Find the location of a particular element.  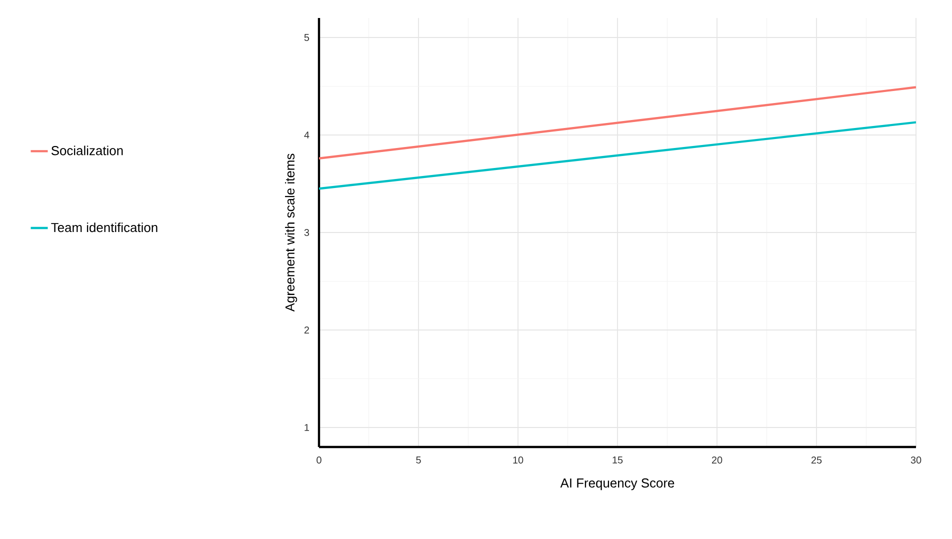

y-axis-title: Agreement with scale items is located at coordinates (291, 233).